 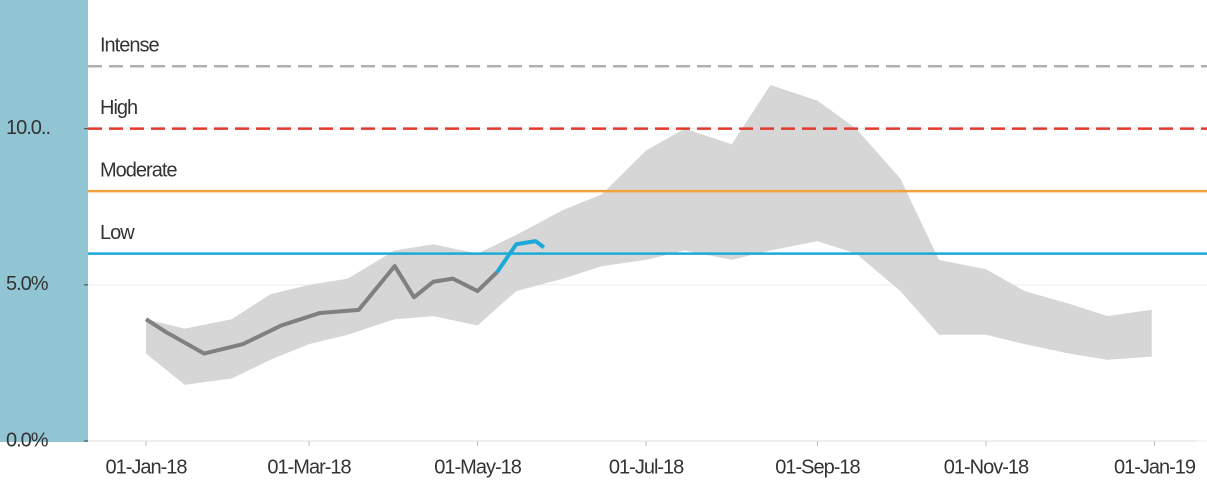 I want to click on x-tick-label: 01-Jan-18, so click(x=146, y=467).